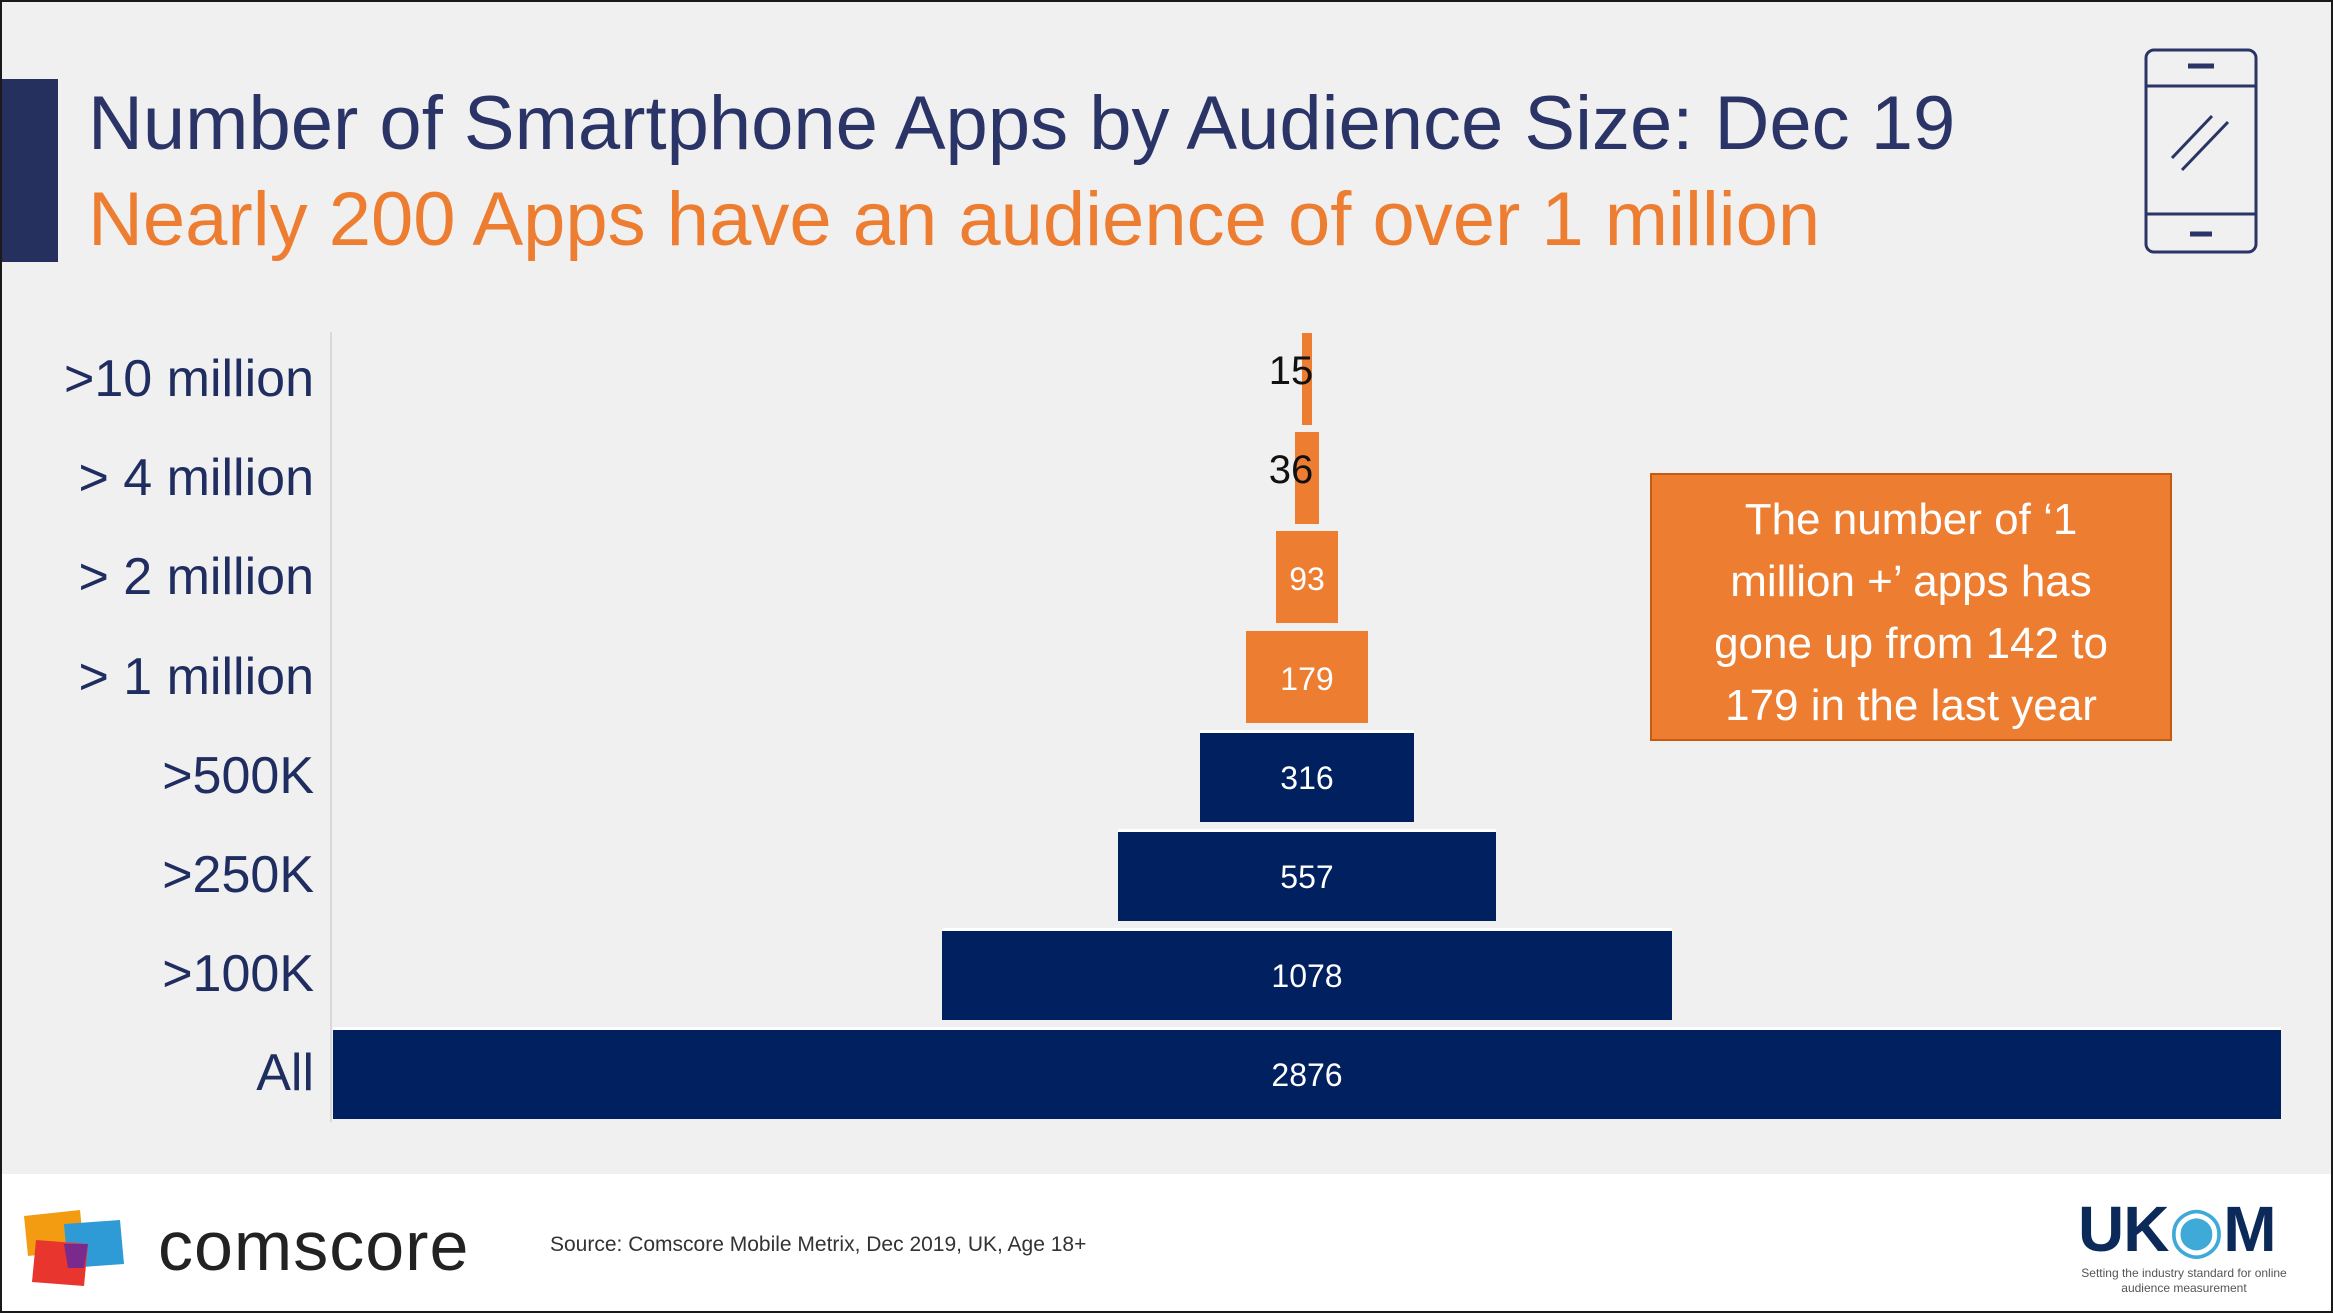 This screenshot has height=1313, width=2333. Describe the element at coordinates (238, 875) in the screenshot. I see `category-label: >250K` at that location.